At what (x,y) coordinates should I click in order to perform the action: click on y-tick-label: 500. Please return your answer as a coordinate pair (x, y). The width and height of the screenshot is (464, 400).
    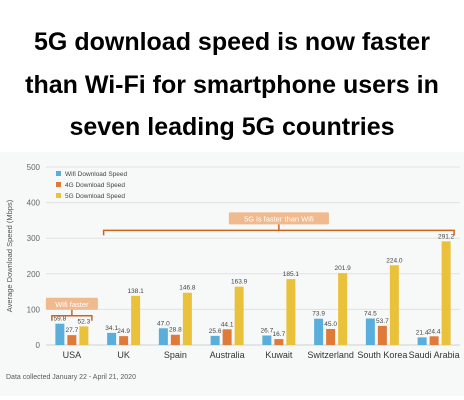
    Looking at the image, I should click on (34, 167).